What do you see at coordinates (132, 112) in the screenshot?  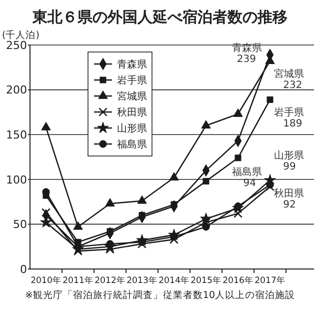 I see `legend-label: 秋田県` at bounding box center [132, 112].